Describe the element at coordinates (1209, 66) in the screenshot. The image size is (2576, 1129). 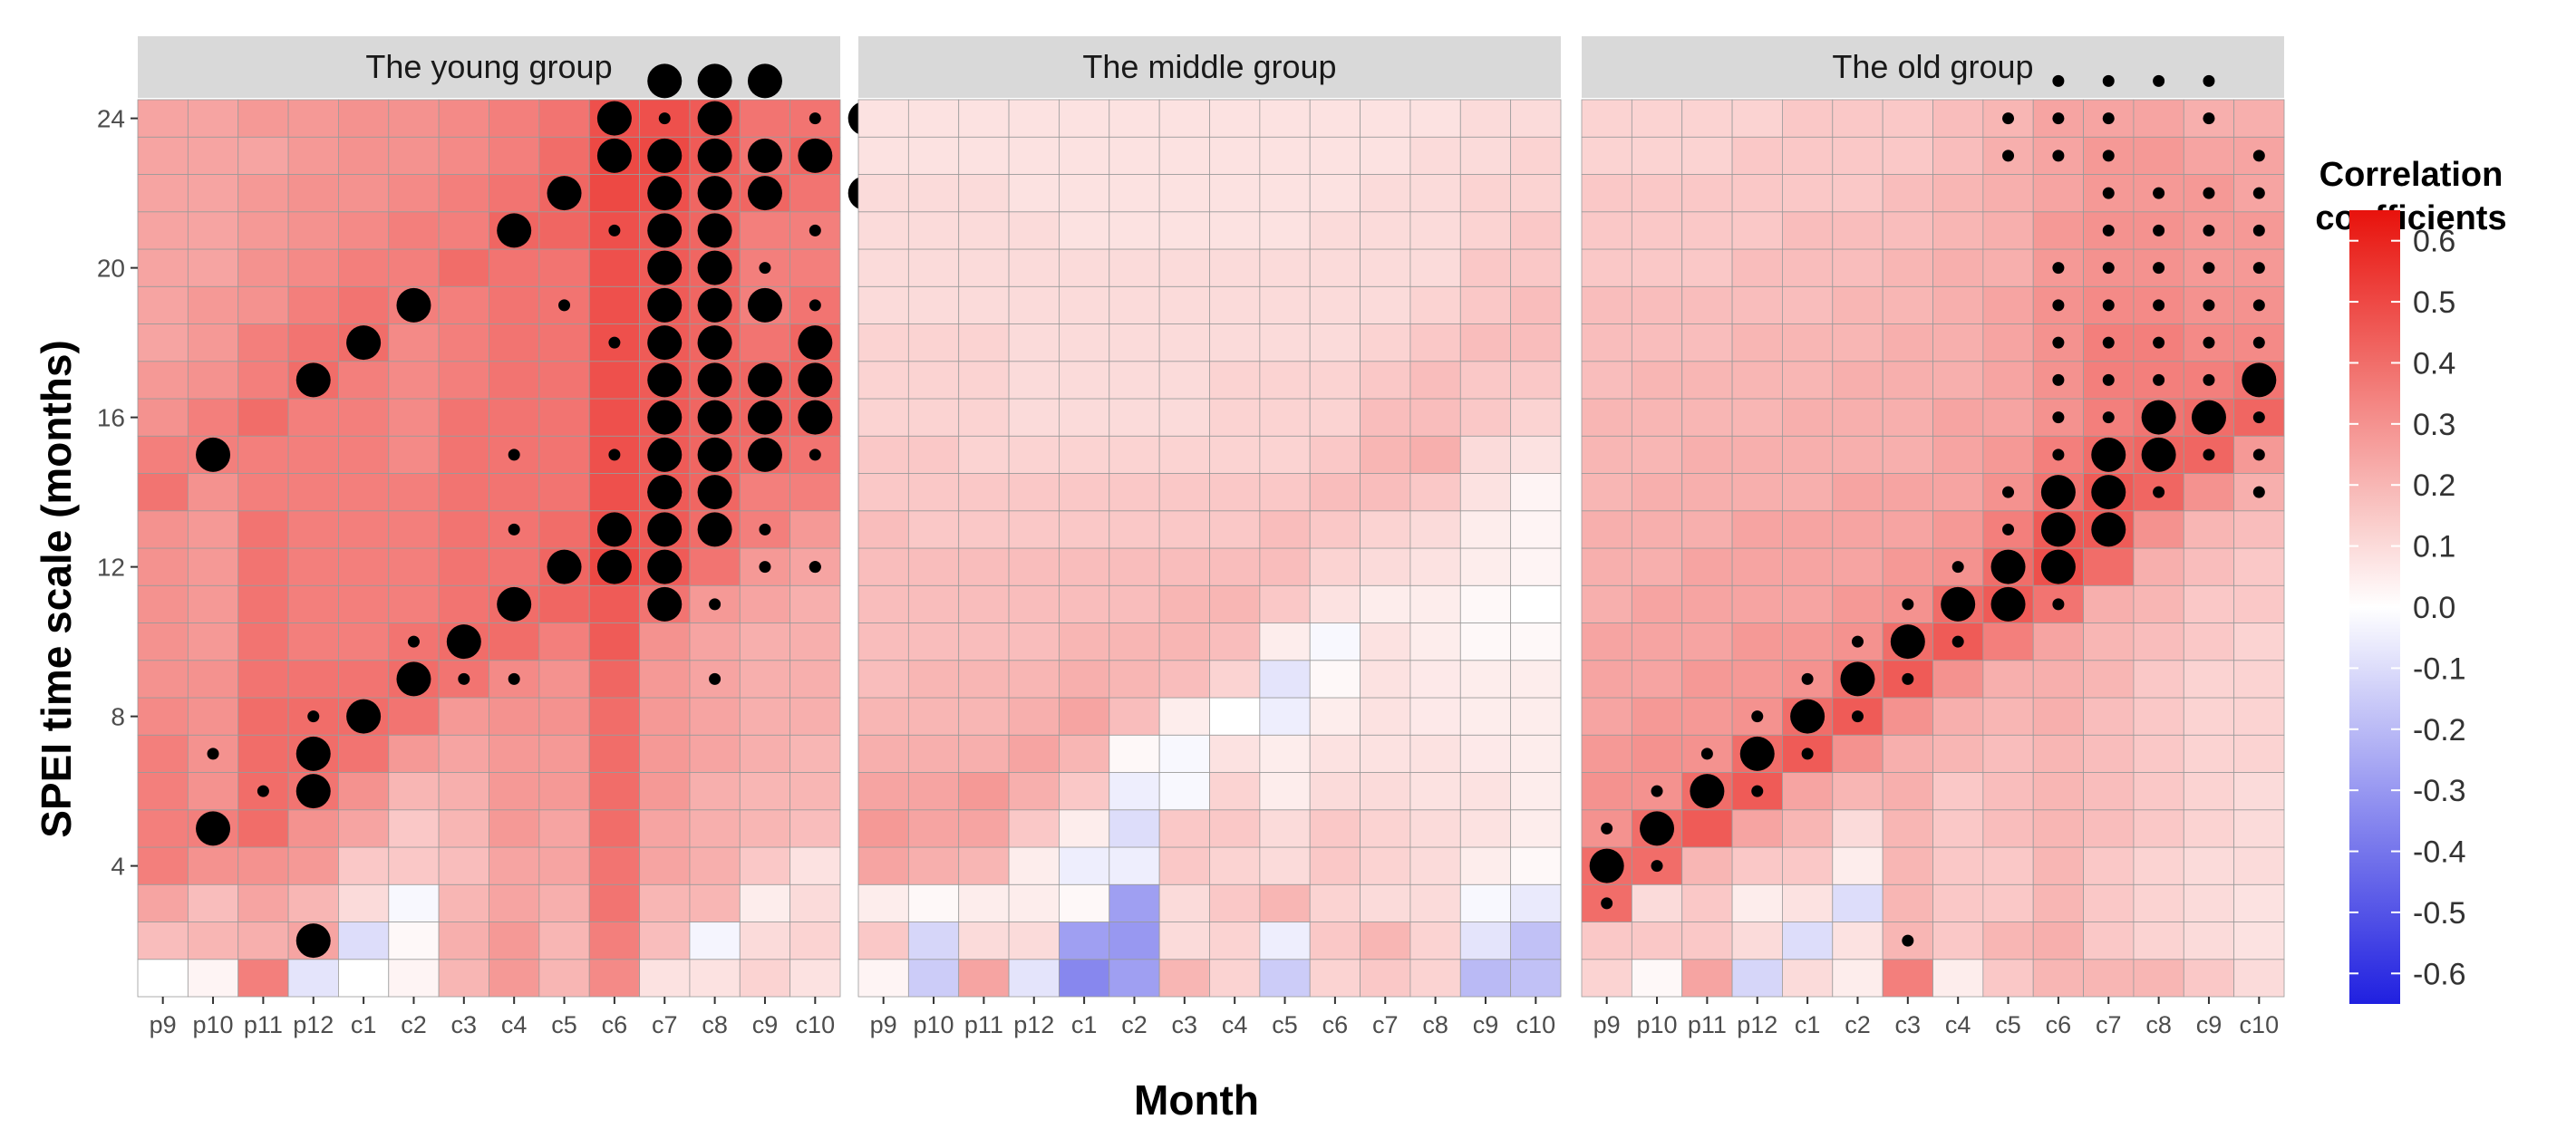
I see `panel-title: The middle group` at that location.